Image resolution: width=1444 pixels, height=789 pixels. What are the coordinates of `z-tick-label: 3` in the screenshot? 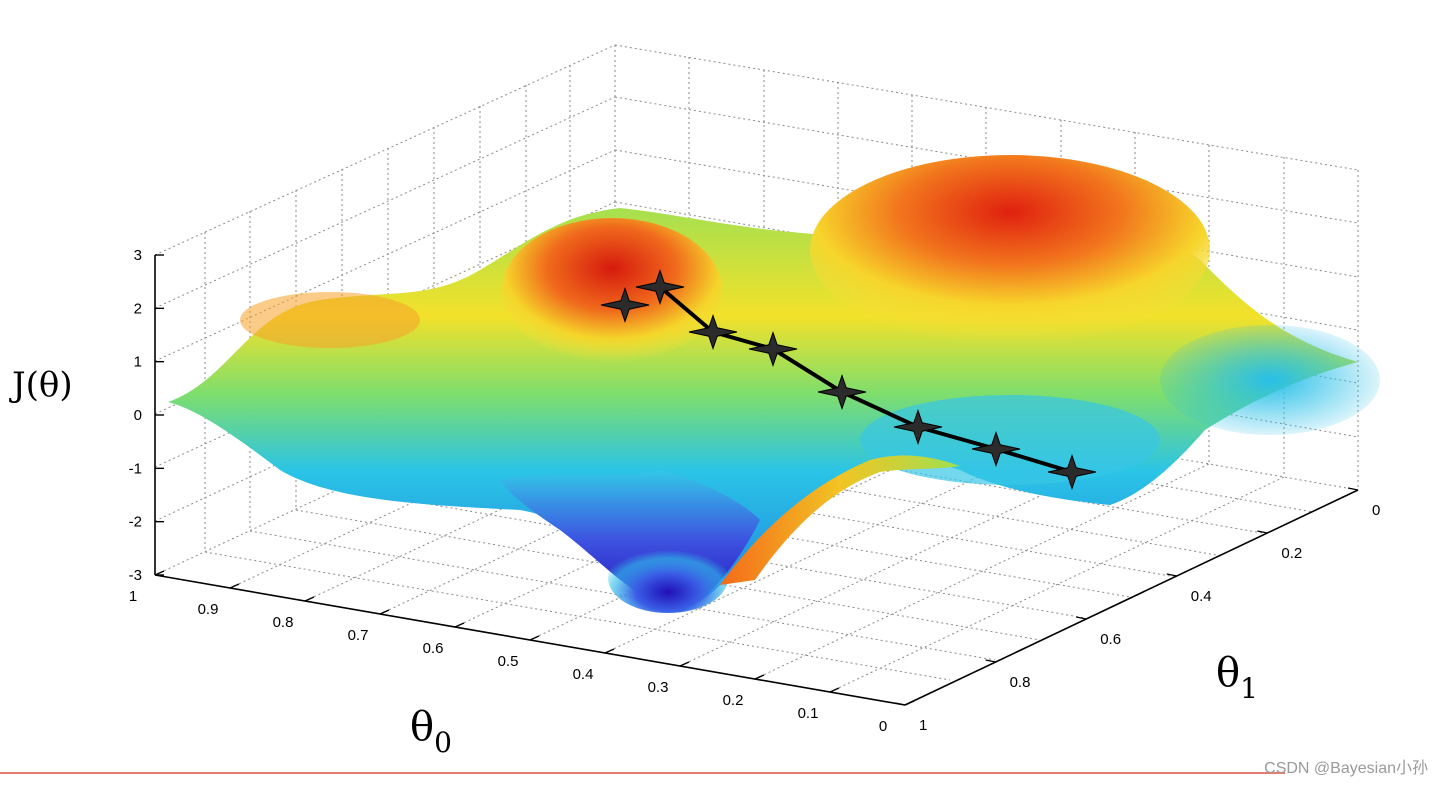 It's located at (138, 255).